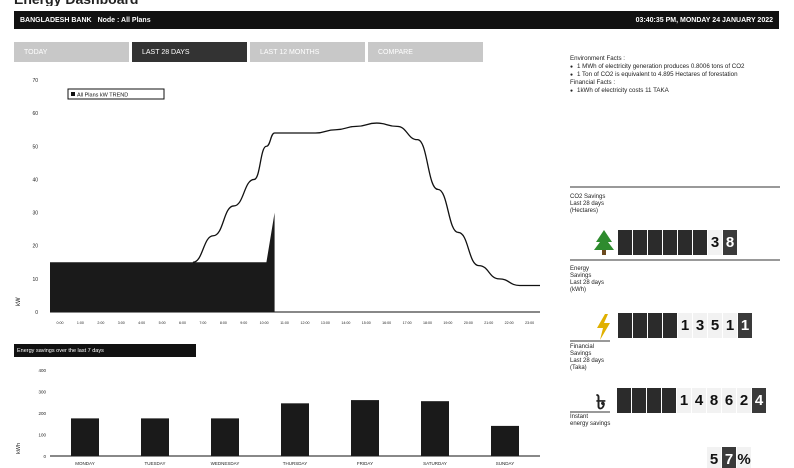  Describe the element at coordinates (105, 350) in the screenshot. I see `bar-section-title: Energy savings over the last 7 days` at that location.